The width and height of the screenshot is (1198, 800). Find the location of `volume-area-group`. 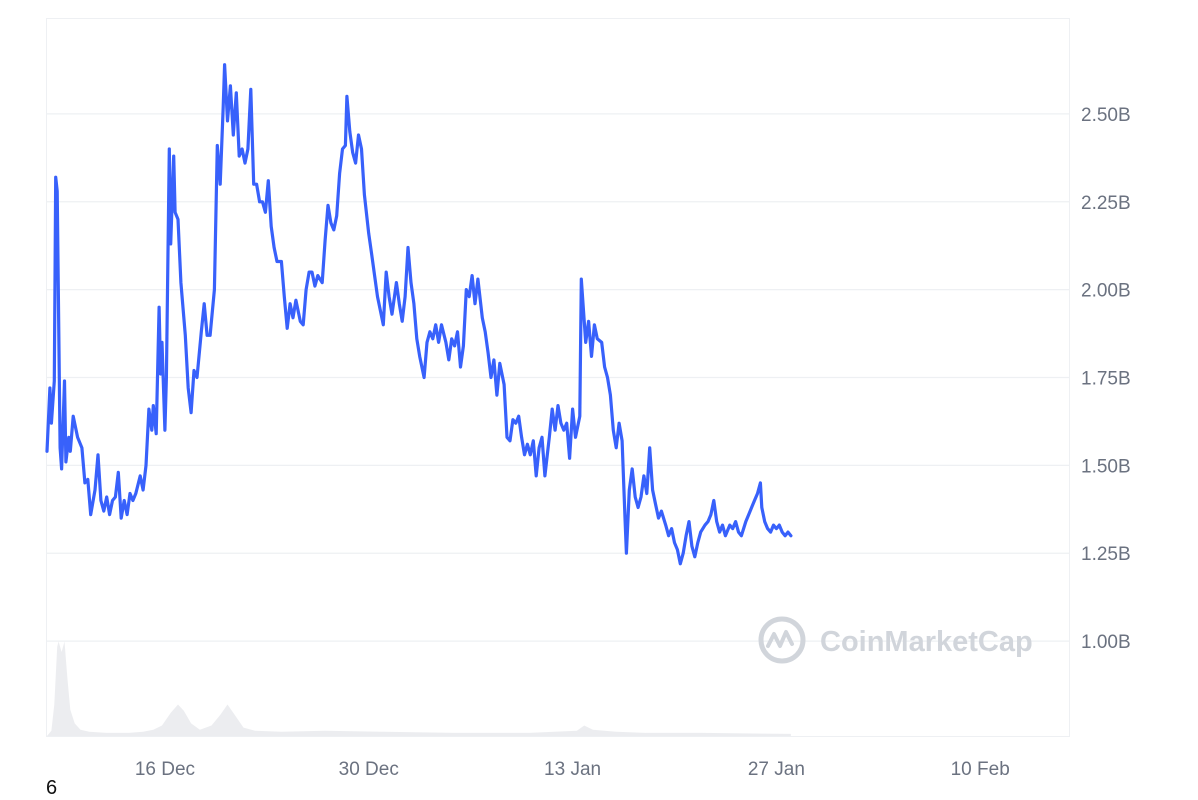

volume-area-group is located at coordinates (419, 688).